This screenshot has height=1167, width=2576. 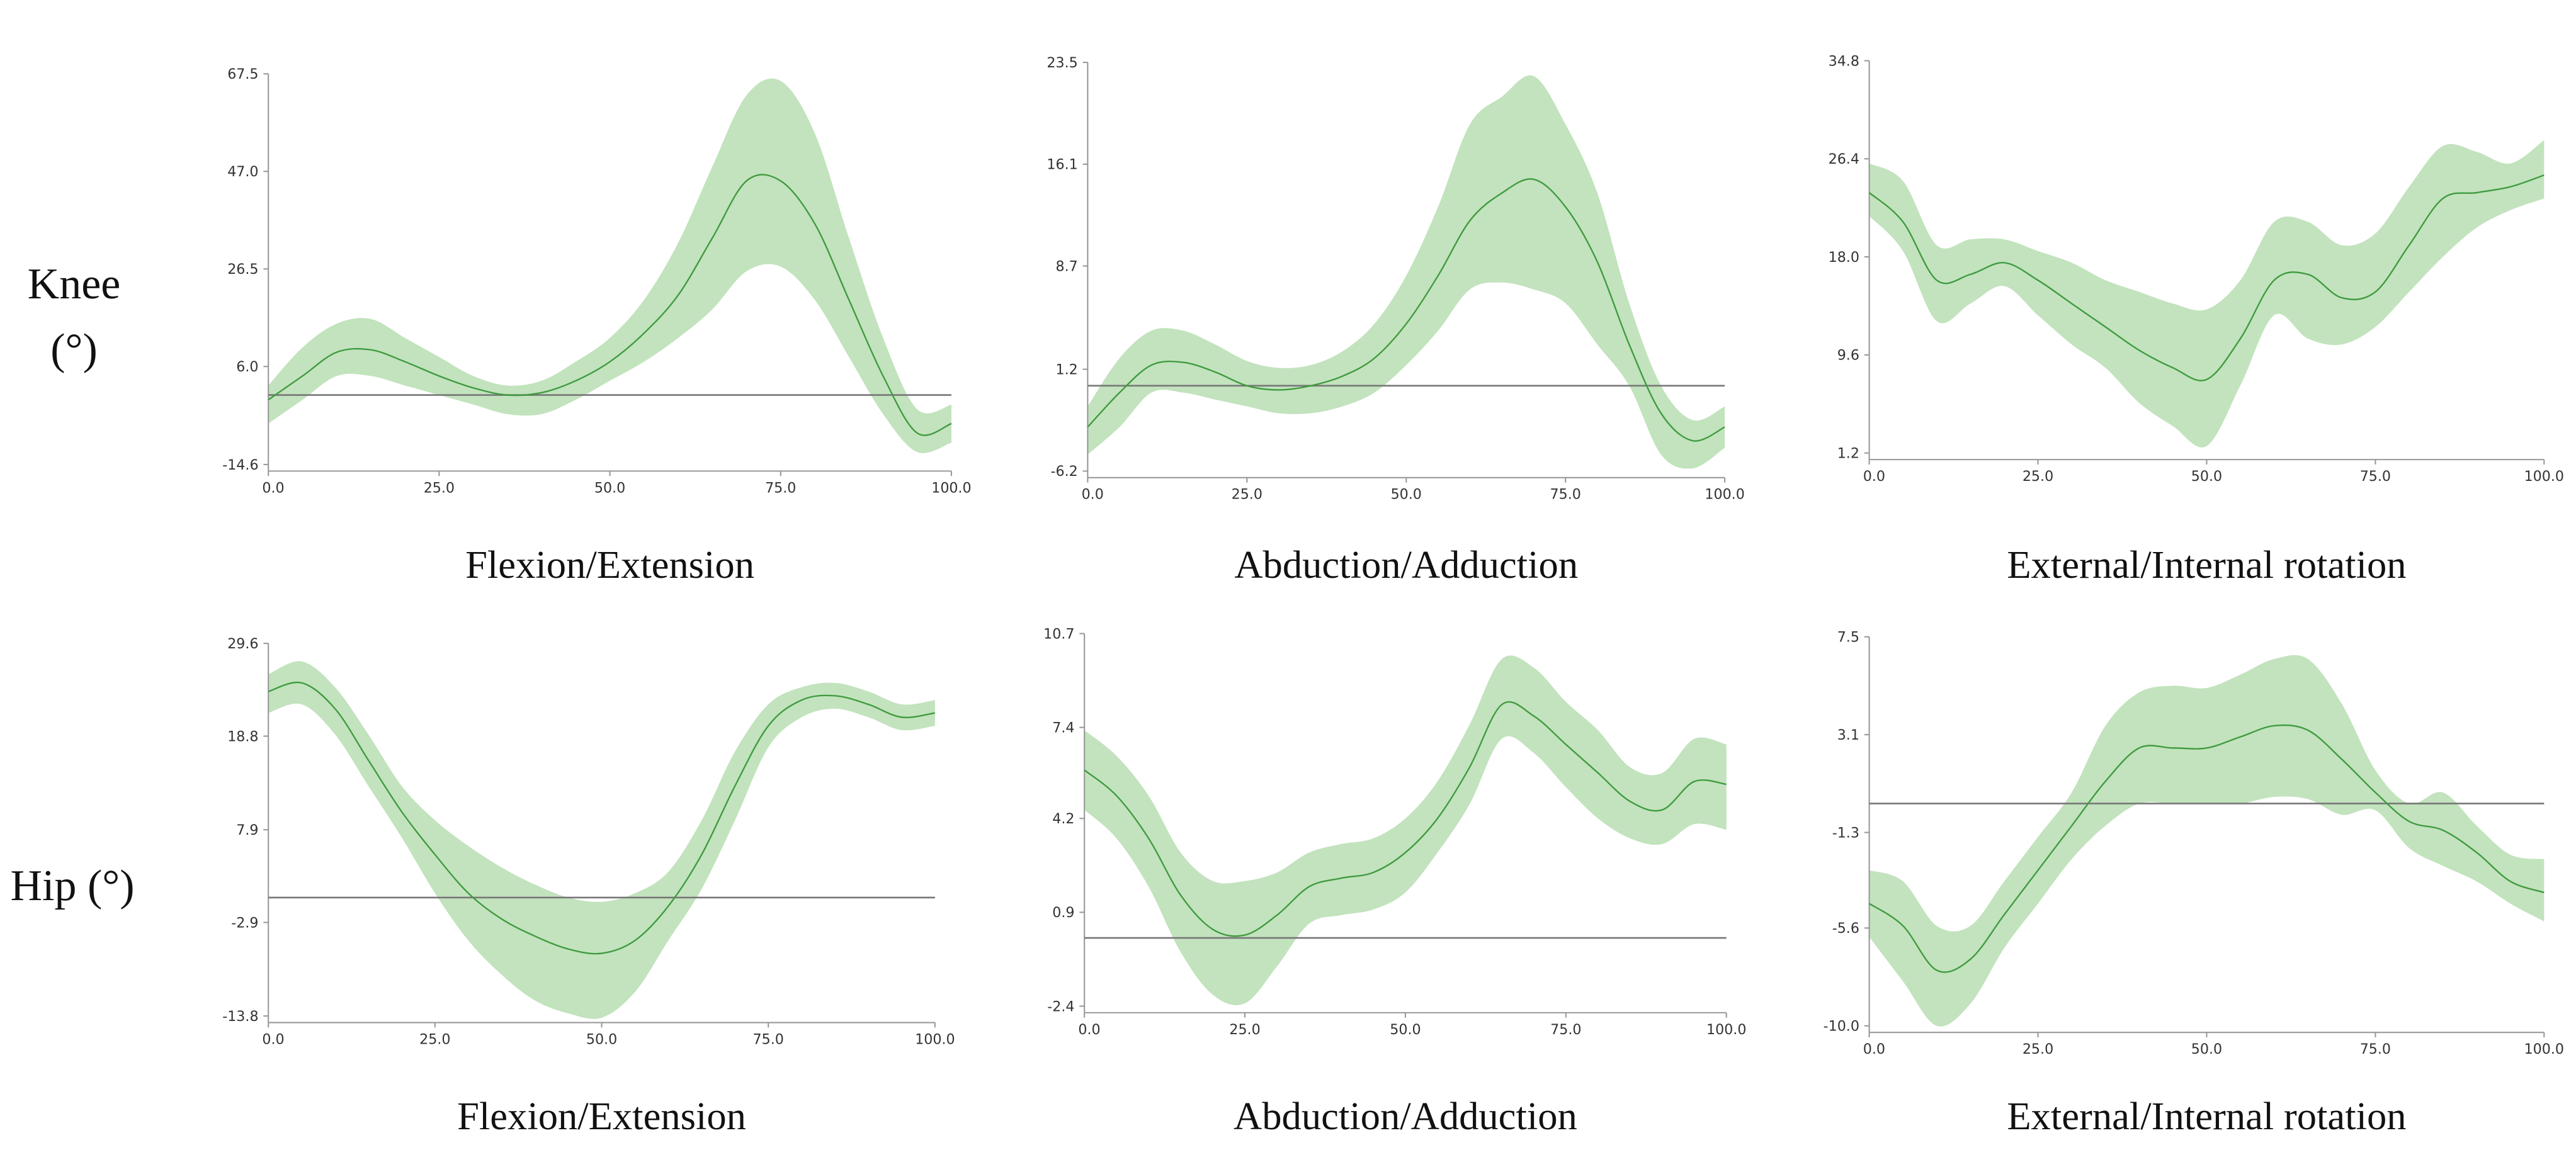 I want to click on row-label: Knee (°), so click(x=74, y=317).